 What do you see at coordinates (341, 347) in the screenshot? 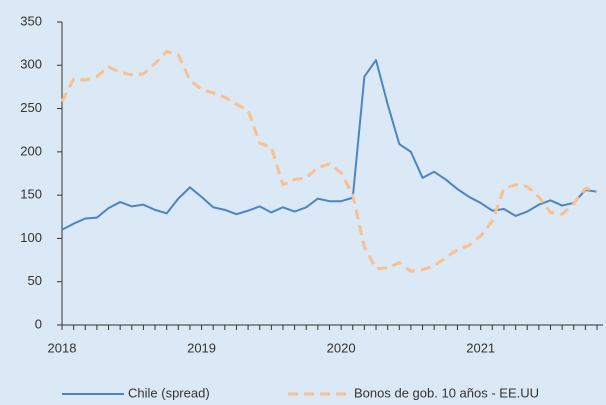
I see `x-tick-label: 2020` at bounding box center [341, 347].